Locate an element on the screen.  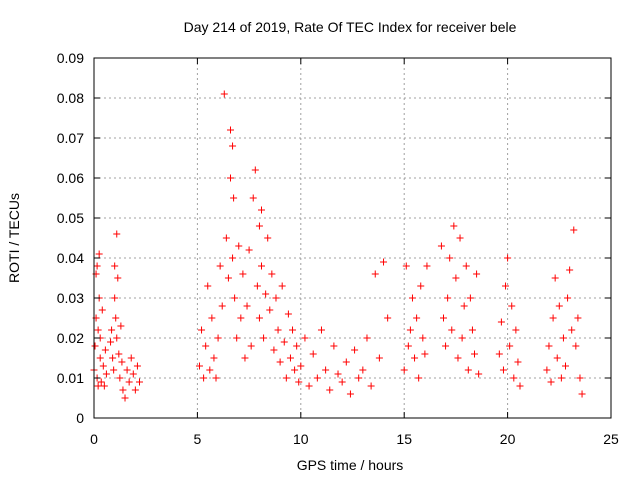
y-tick-label: 0.05 is located at coordinates (70, 218).